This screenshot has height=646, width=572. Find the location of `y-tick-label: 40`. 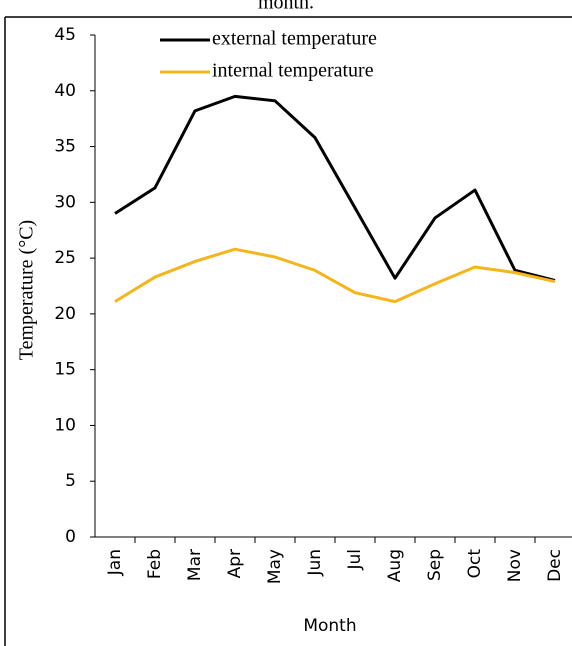

y-tick-label: 40 is located at coordinates (65, 91).